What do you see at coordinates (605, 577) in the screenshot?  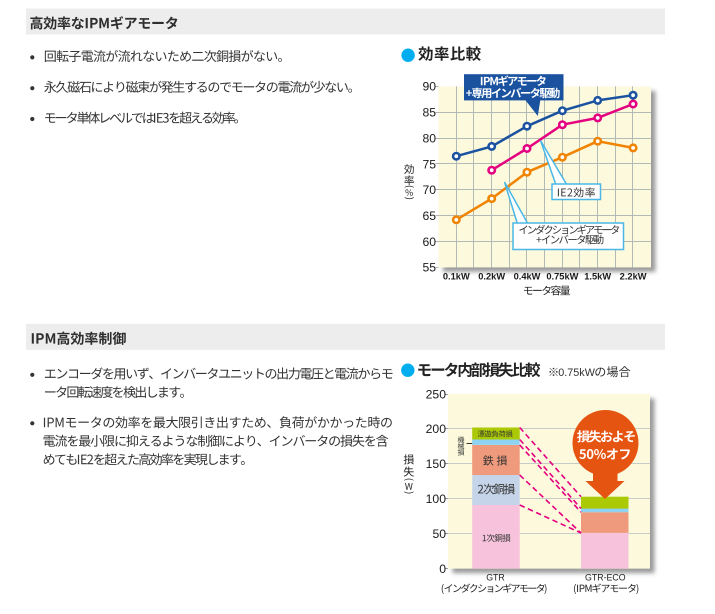 I see `svg-text: GTR-ECO` at bounding box center [605, 577].